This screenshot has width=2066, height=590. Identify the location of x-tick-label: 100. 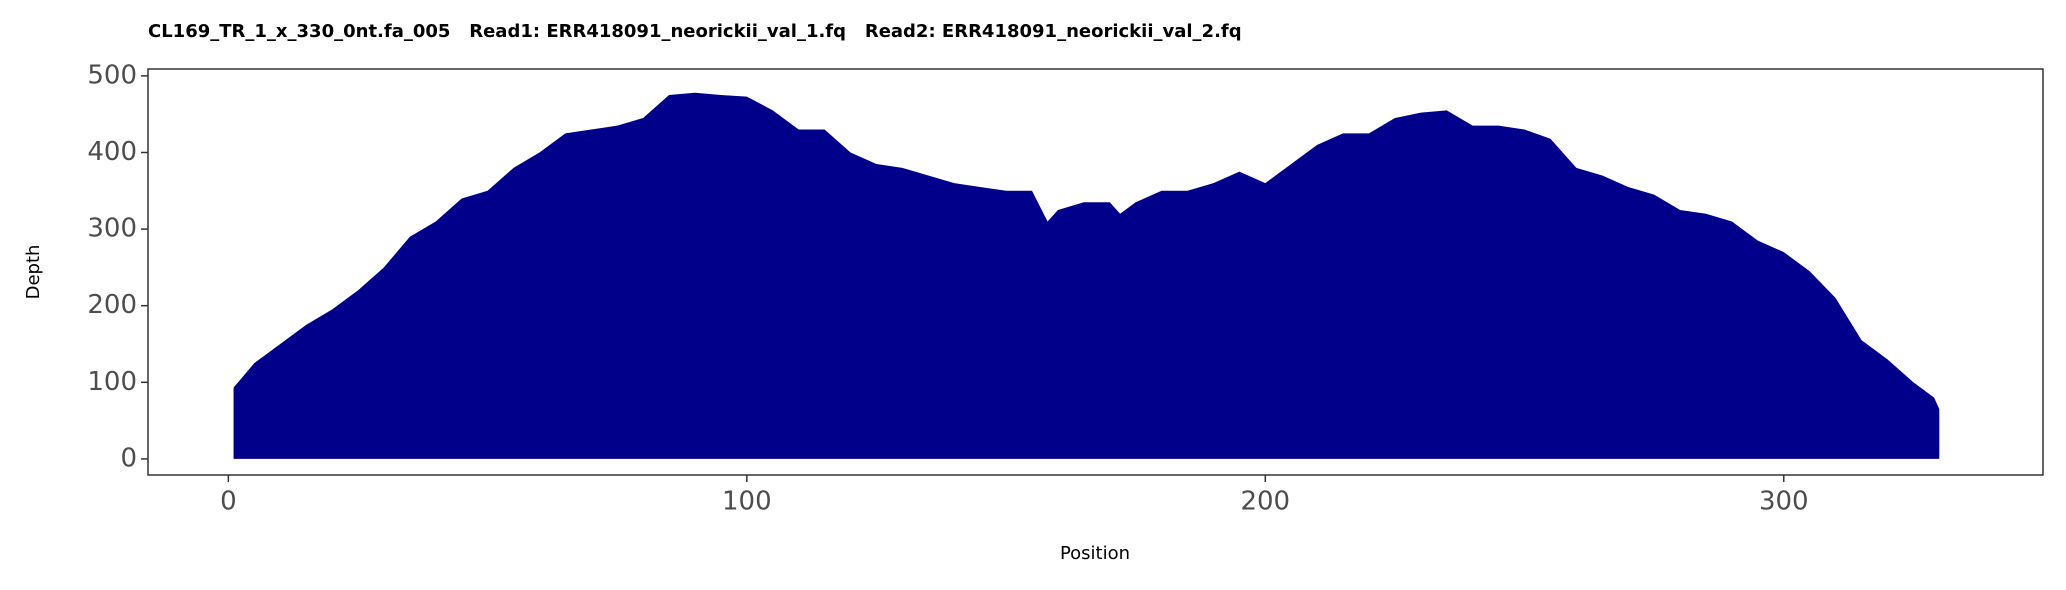
(747, 502).